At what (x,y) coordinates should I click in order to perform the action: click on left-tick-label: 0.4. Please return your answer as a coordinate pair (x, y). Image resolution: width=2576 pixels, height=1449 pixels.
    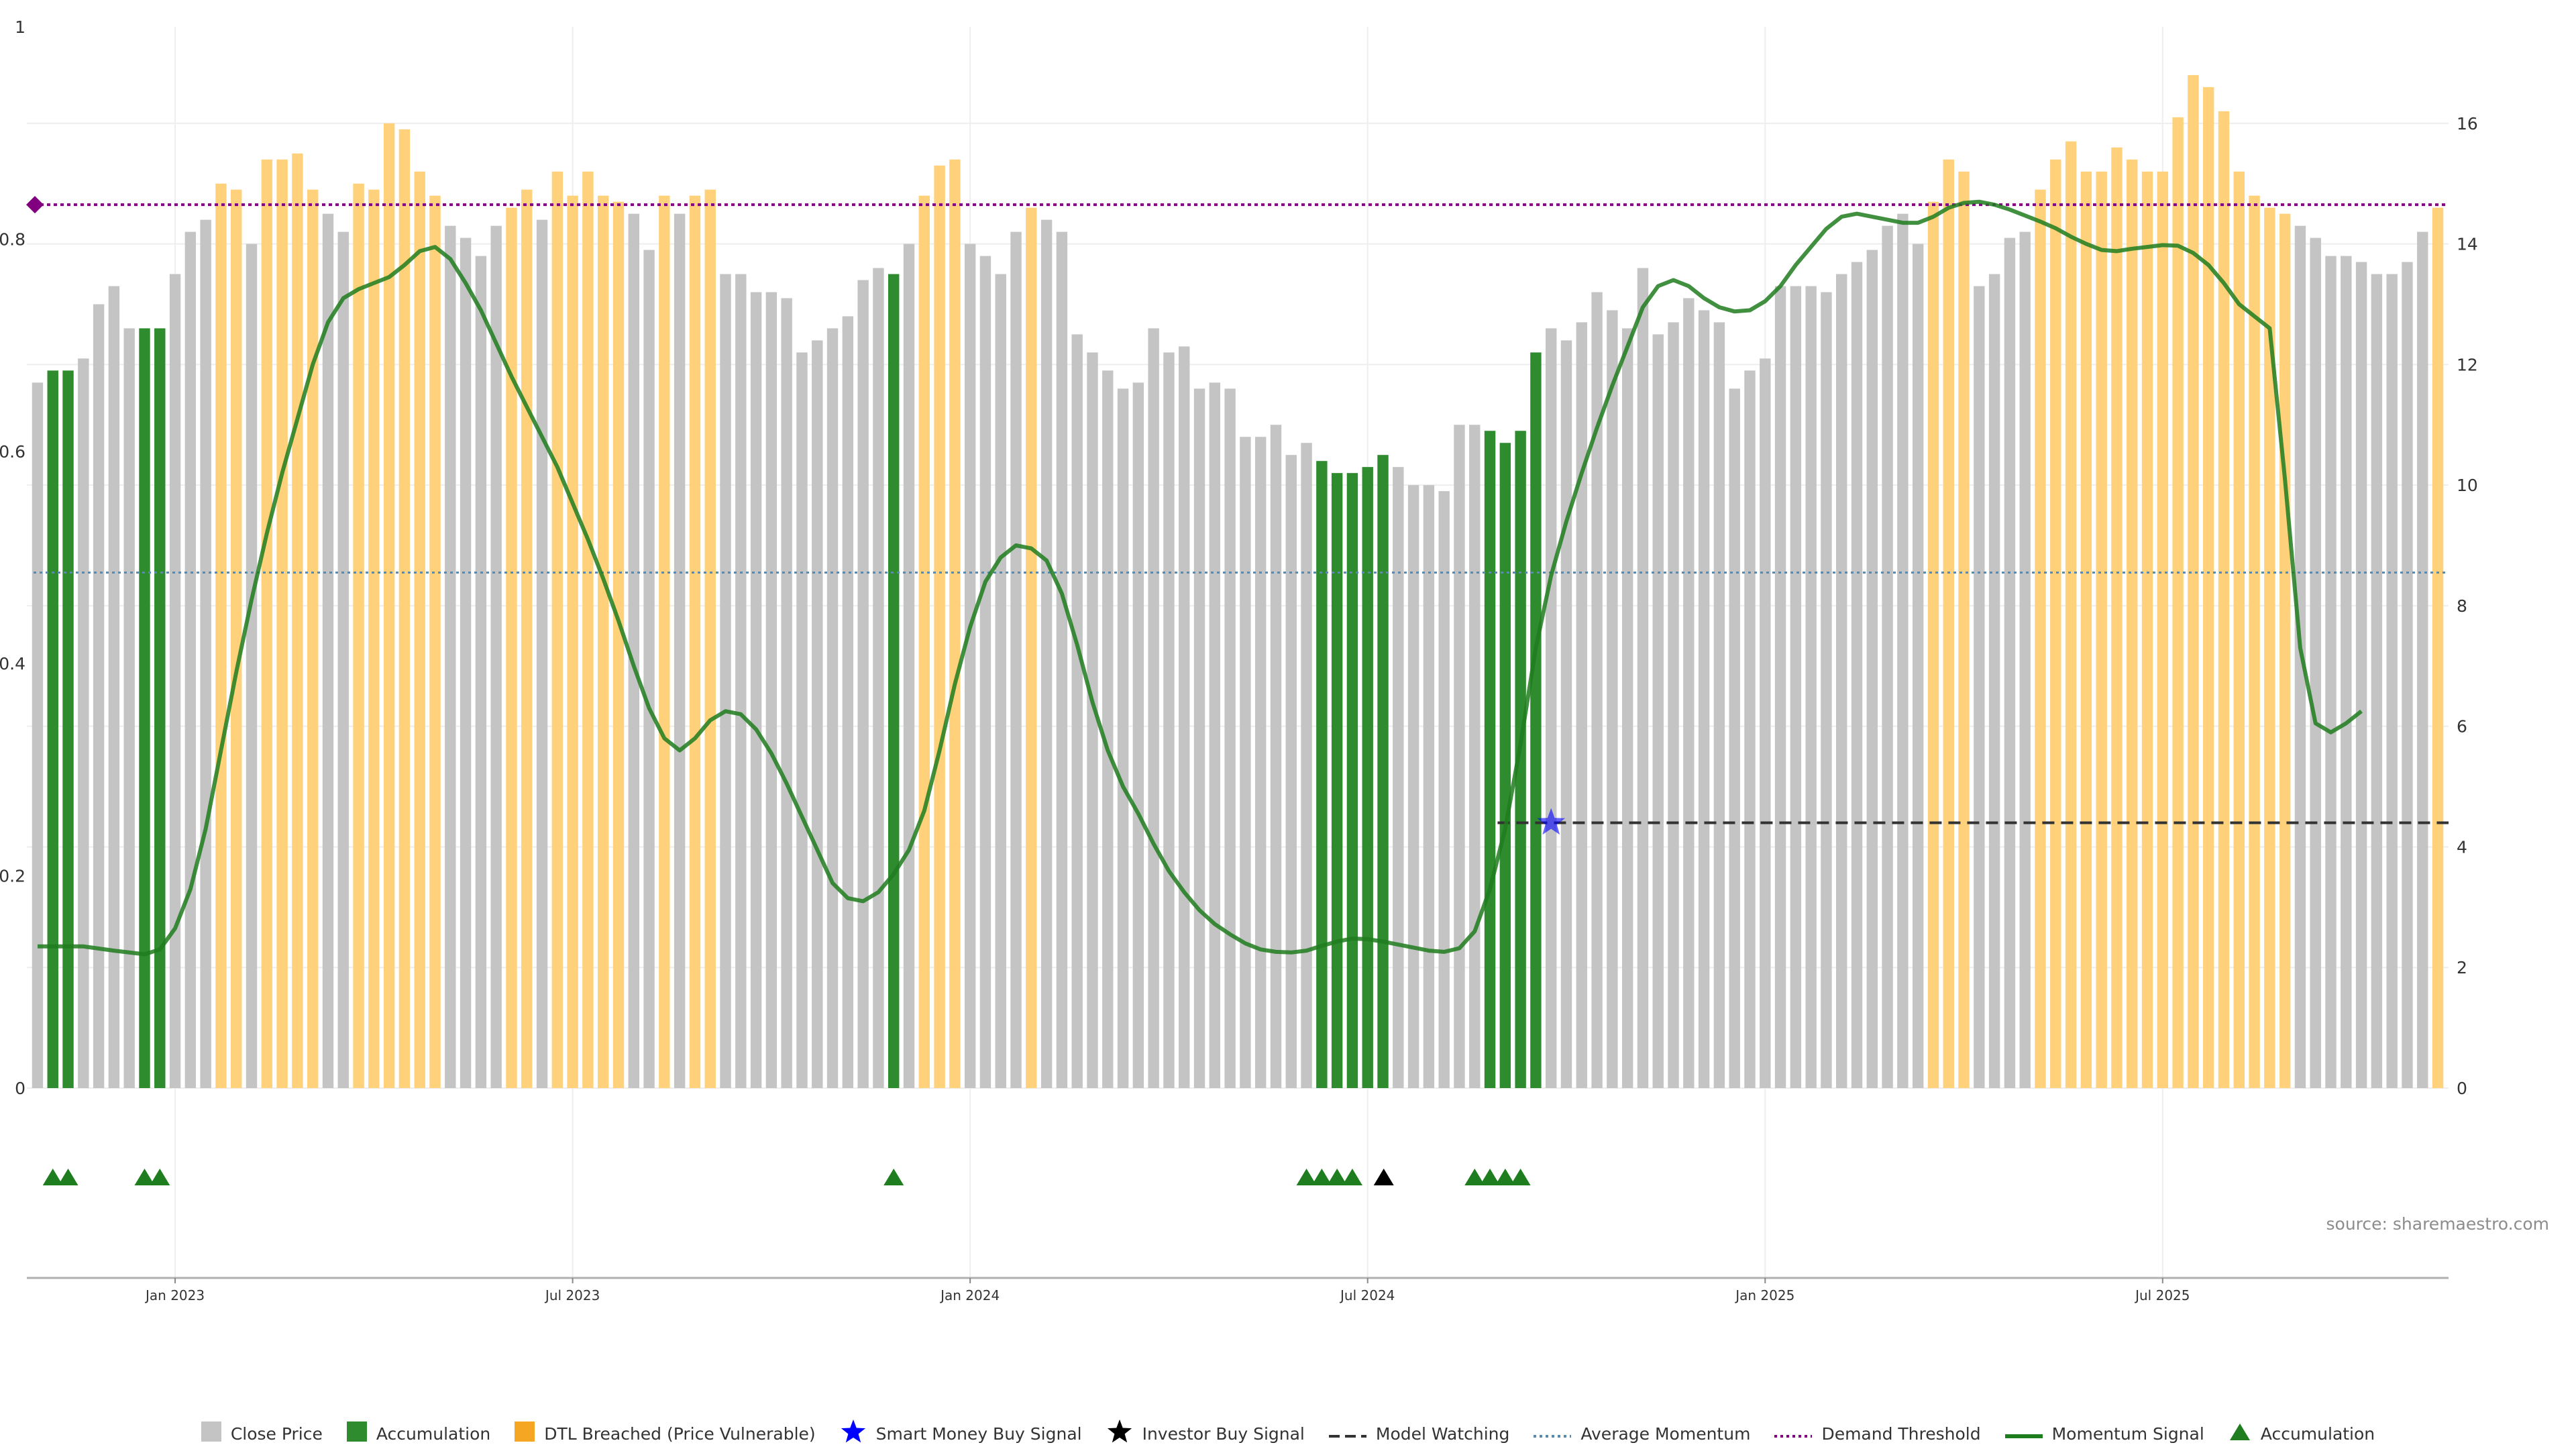
    Looking at the image, I should click on (12, 664).